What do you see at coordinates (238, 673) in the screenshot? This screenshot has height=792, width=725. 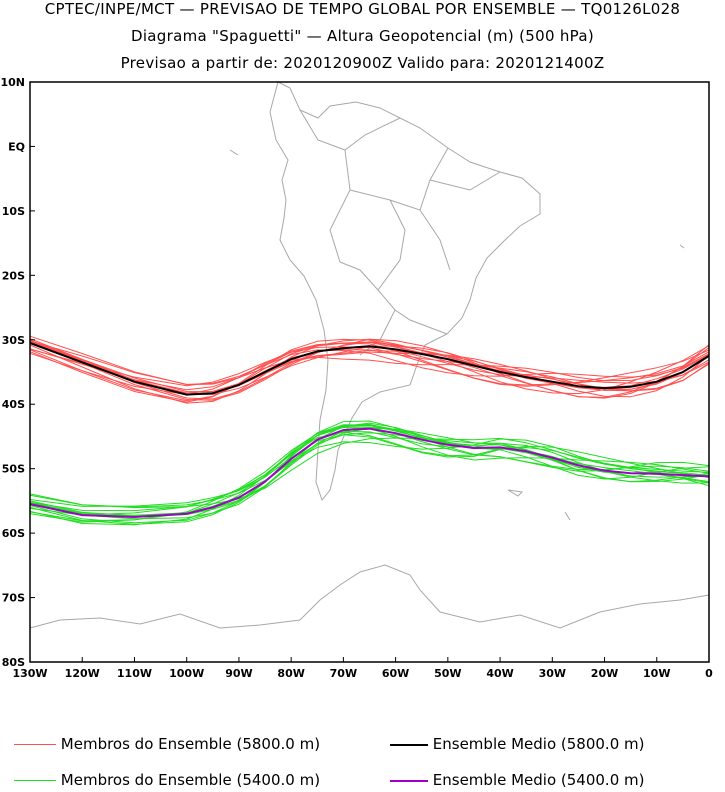 I see `x-tick-label: 90W` at bounding box center [238, 673].